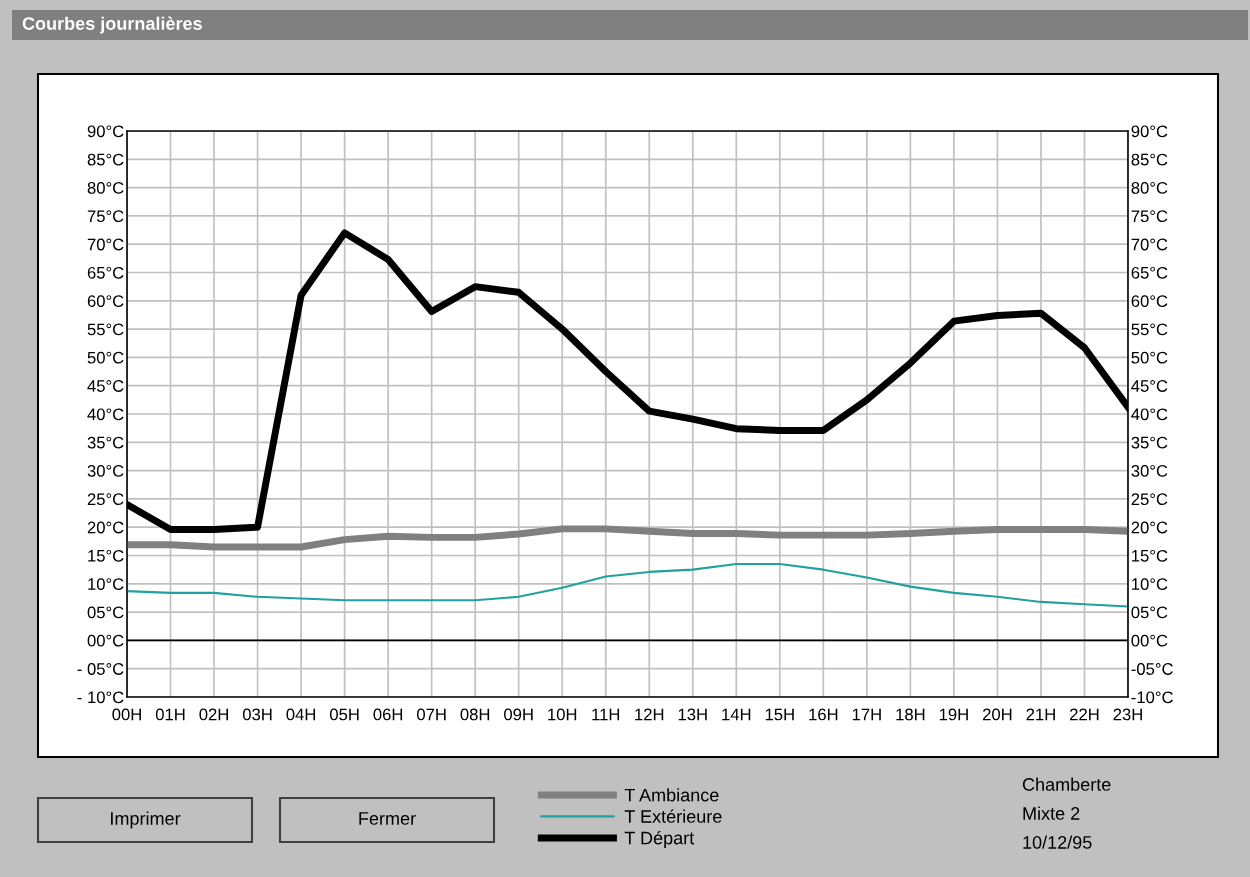  What do you see at coordinates (105, 159) in the screenshot?
I see `y-tick-label: 85°C` at bounding box center [105, 159].